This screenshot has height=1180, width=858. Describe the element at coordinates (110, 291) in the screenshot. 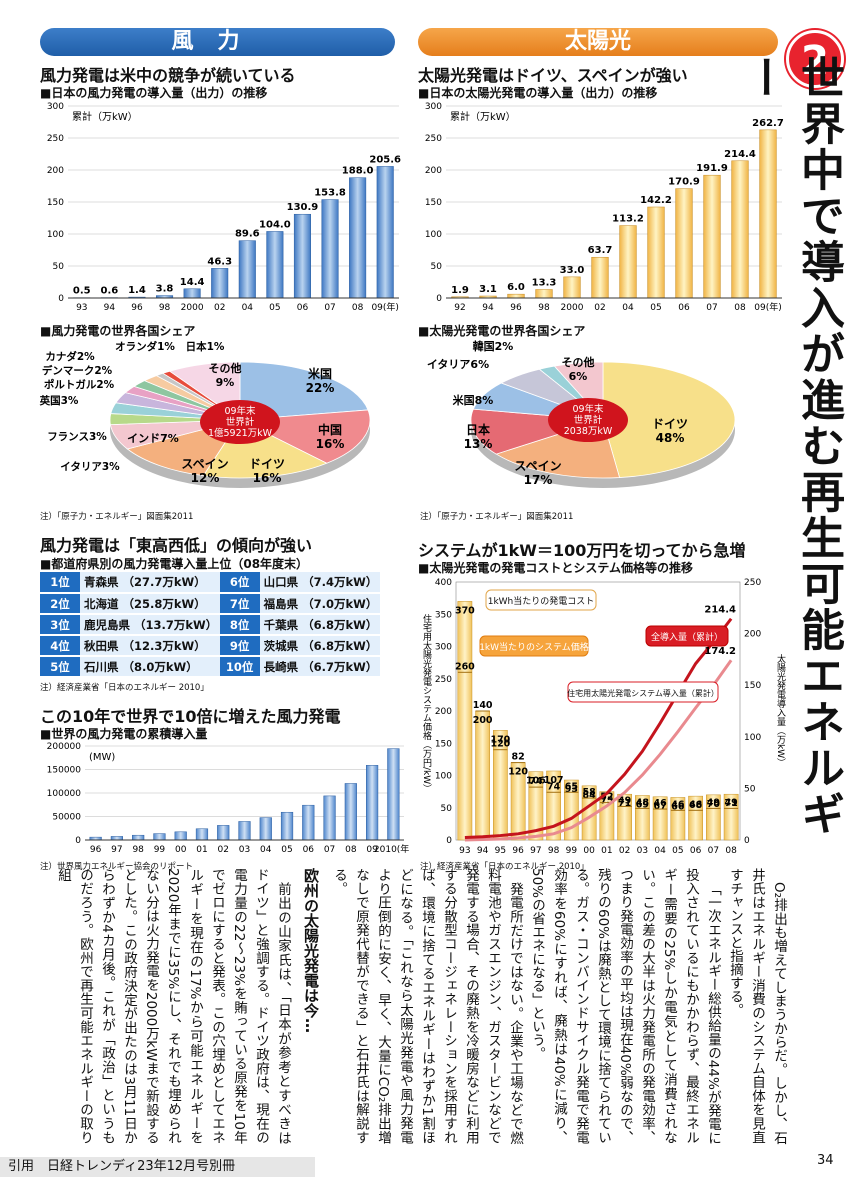

I see `data-label: 0.6` at that location.